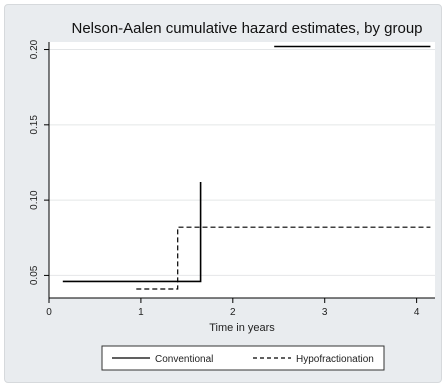 This screenshot has width=445, height=385. I want to click on x-tick-label: 0, so click(49, 312).